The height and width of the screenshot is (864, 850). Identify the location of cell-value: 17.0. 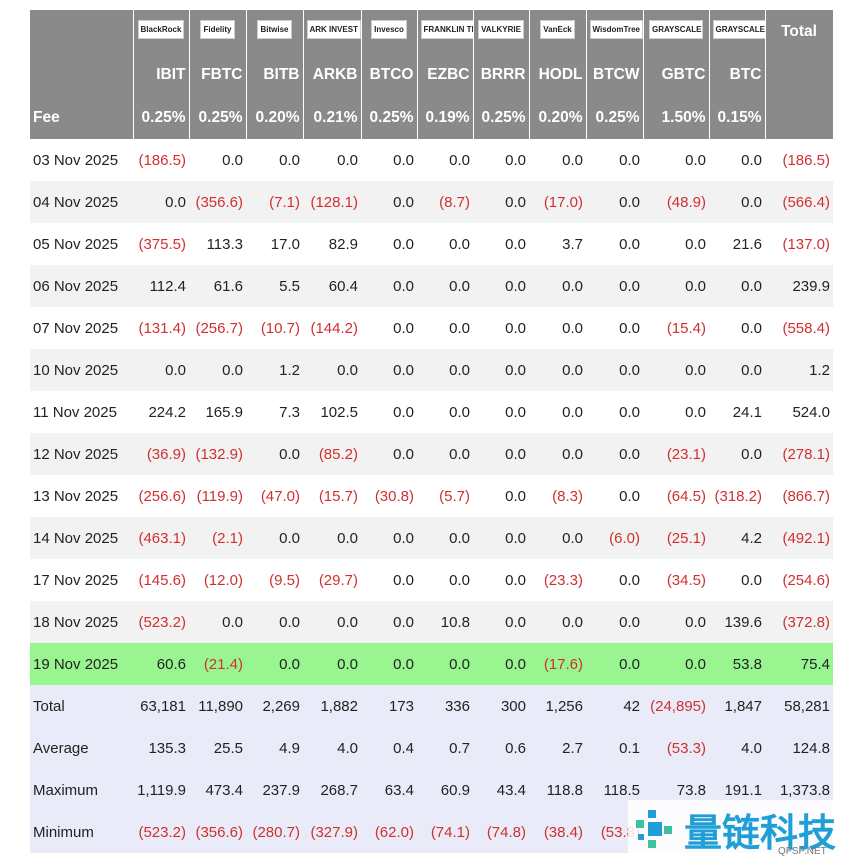
(274, 244).